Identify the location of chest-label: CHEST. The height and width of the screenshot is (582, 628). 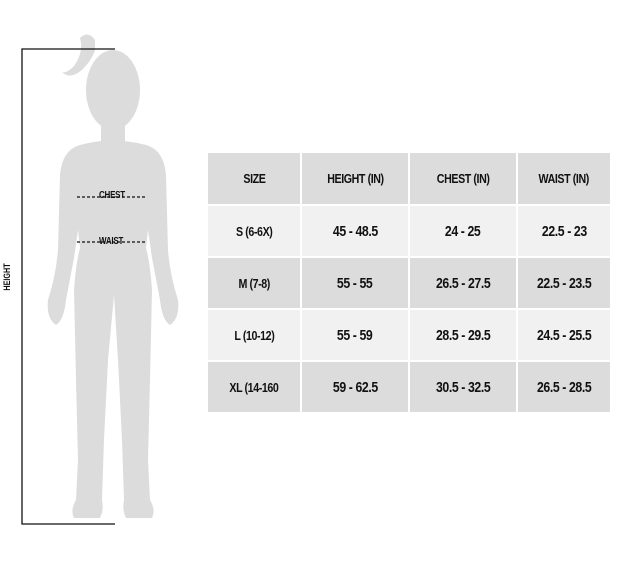
(112, 195).